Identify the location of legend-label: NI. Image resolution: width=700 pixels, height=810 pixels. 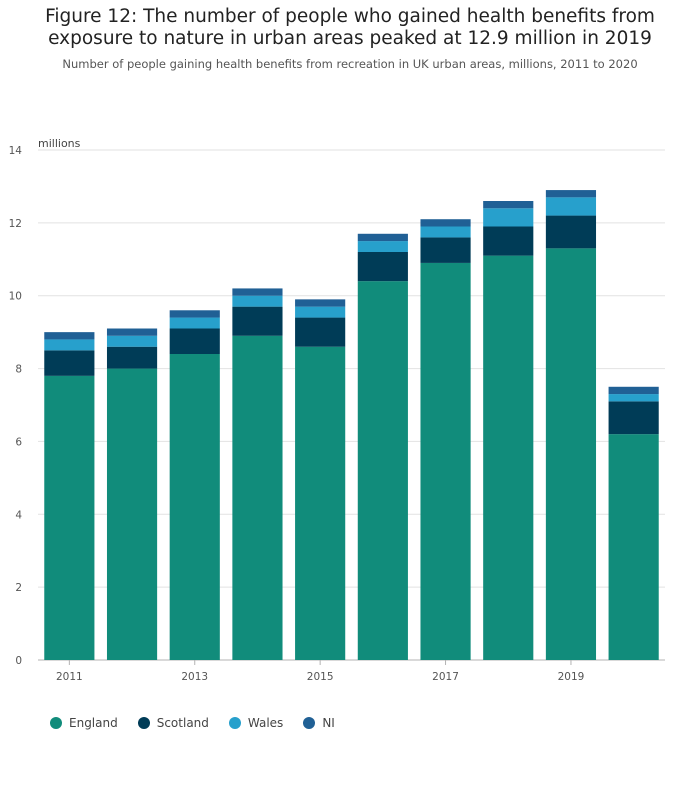
(328, 723).